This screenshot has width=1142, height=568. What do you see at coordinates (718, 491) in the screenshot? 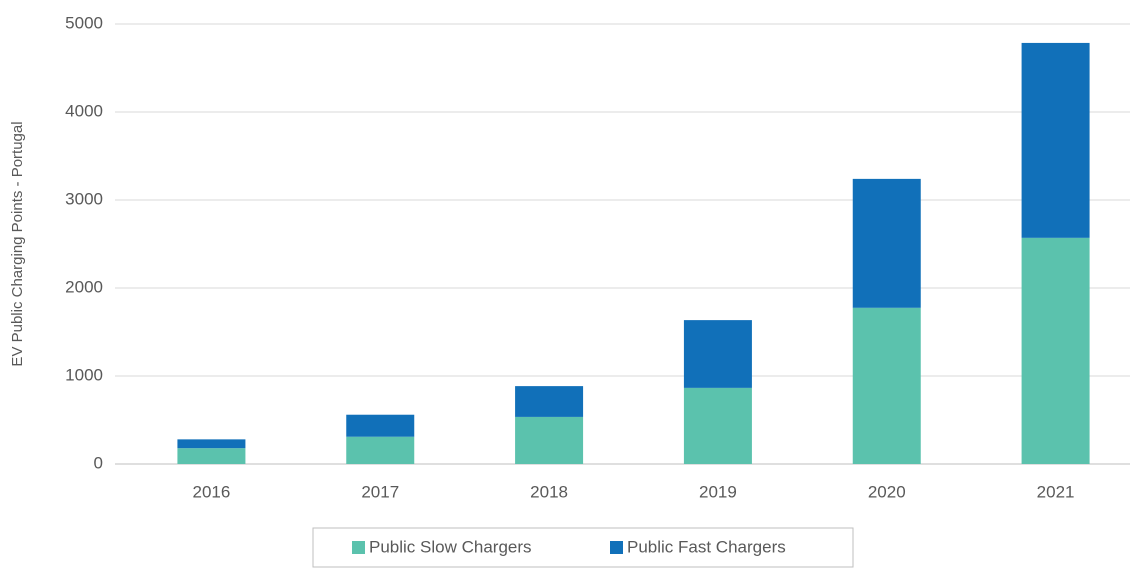
I see `x-tick-label: 2019` at bounding box center [718, 491].